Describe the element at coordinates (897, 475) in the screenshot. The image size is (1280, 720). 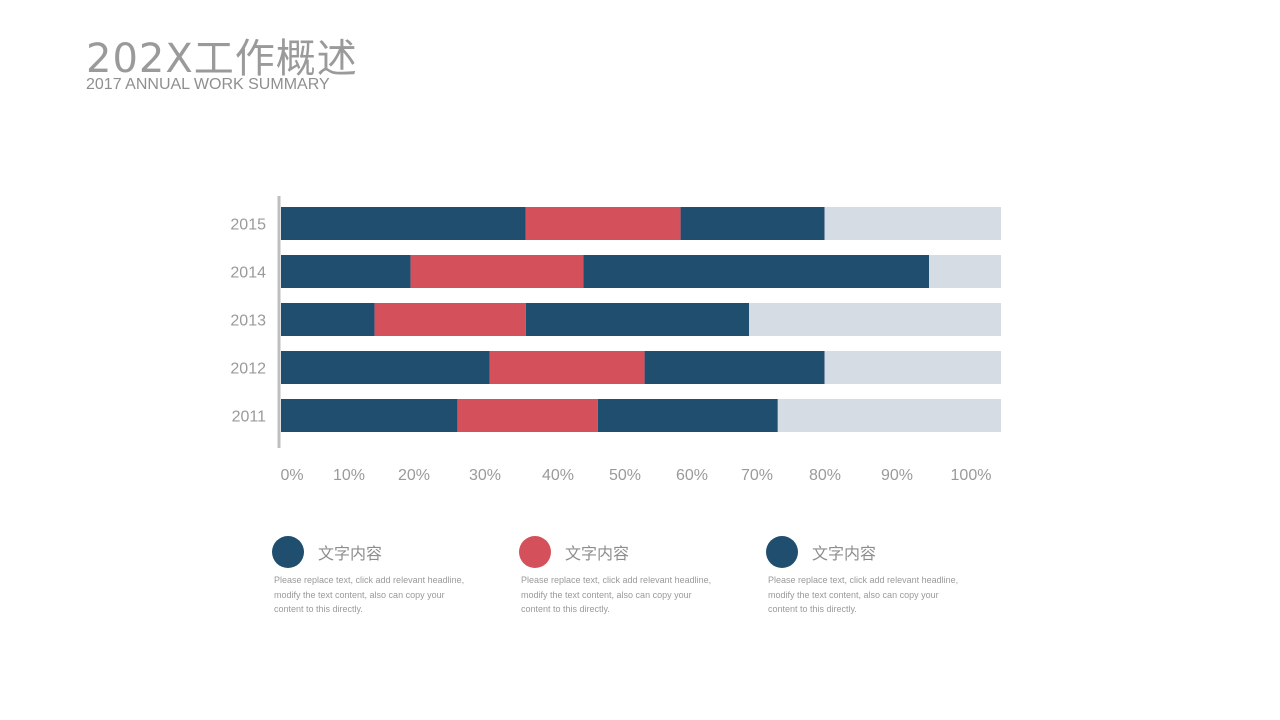
I see `x-tick-label: 90%` at that location.